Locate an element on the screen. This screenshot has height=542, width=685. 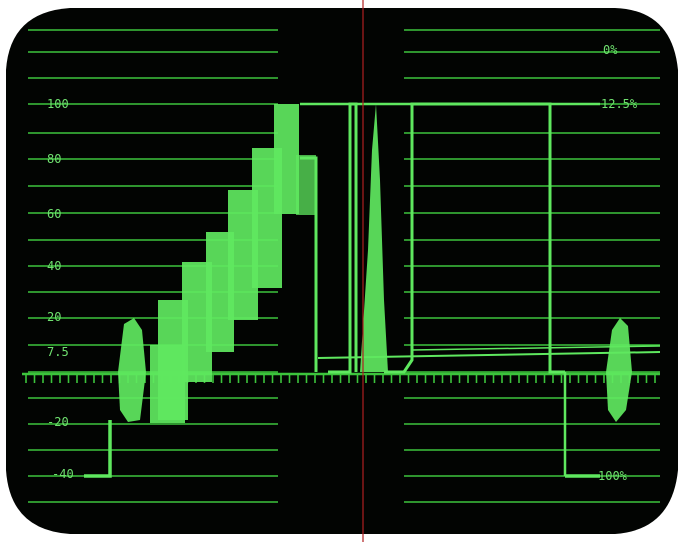
scale-label-20: 20 is located at coordinates (54, 317).